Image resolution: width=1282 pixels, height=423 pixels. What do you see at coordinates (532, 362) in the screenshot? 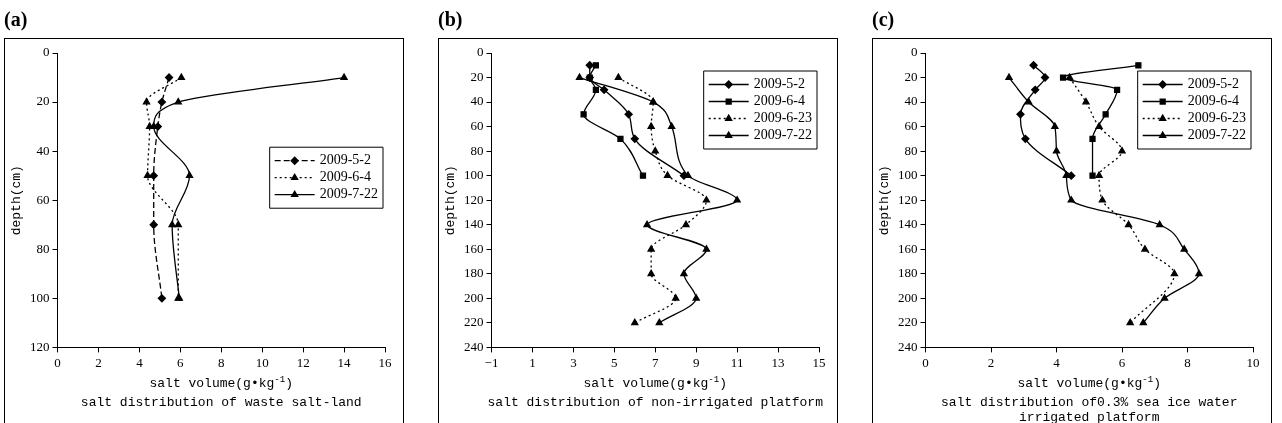
I see `x-tick-label: 1` at bounding box center [532, 362].